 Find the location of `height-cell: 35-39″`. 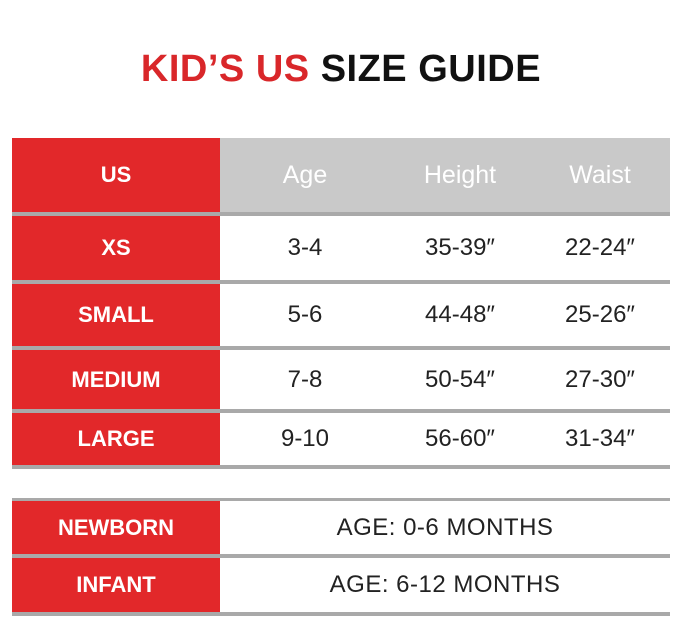

height-cell: 35-39″ is located at coordinates (460, 247).